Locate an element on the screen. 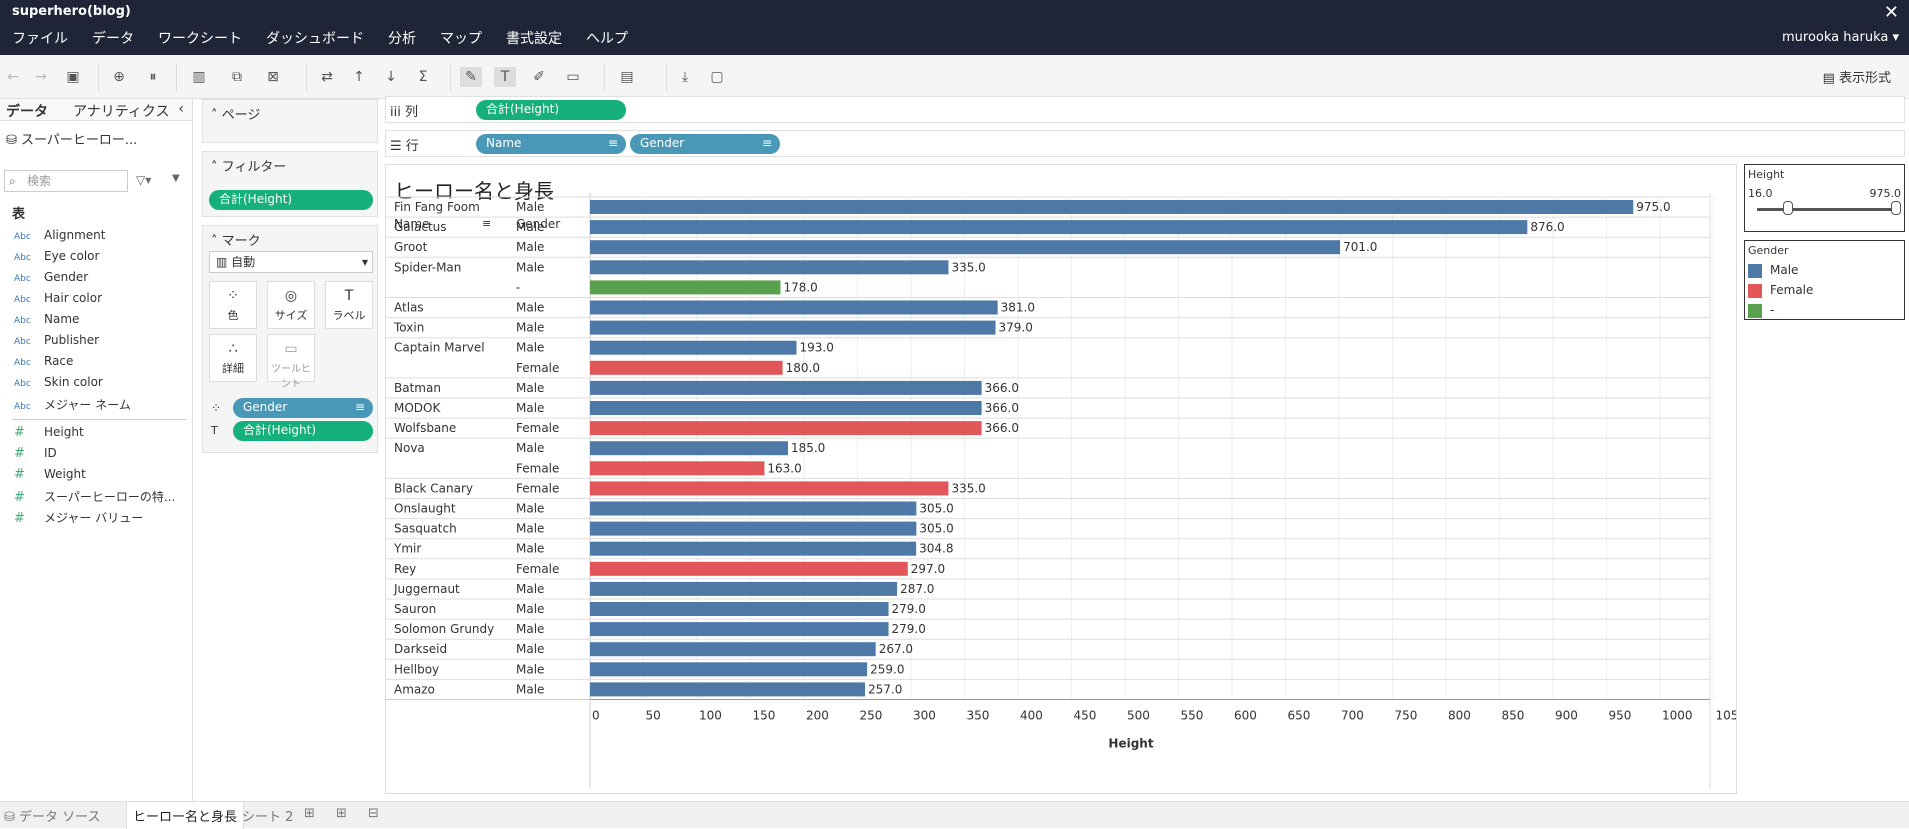 This screenshot has height=829, width=1909. search-input: ⌕ 検索 is located at coordinates (66, 181).